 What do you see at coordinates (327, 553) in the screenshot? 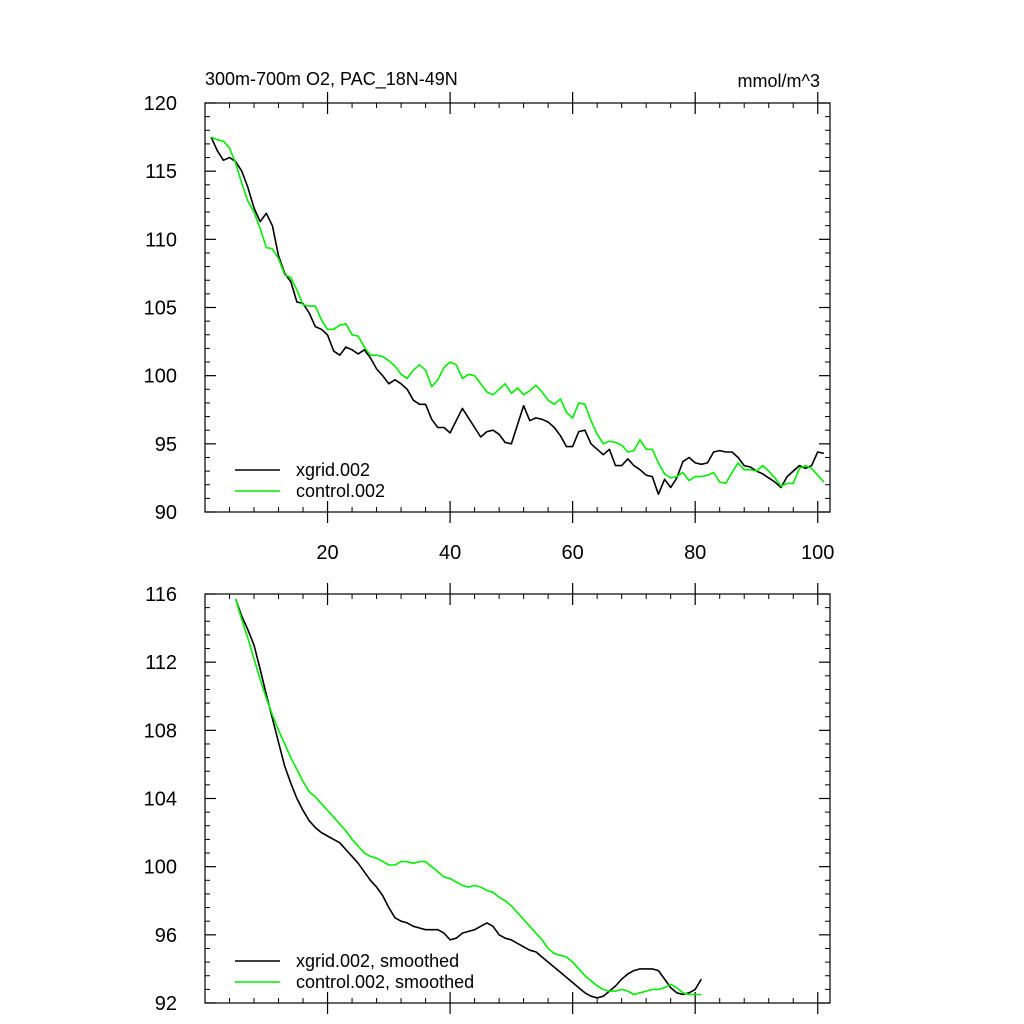
I see `x-tick-label: 20` at bounding box center [327, 553].